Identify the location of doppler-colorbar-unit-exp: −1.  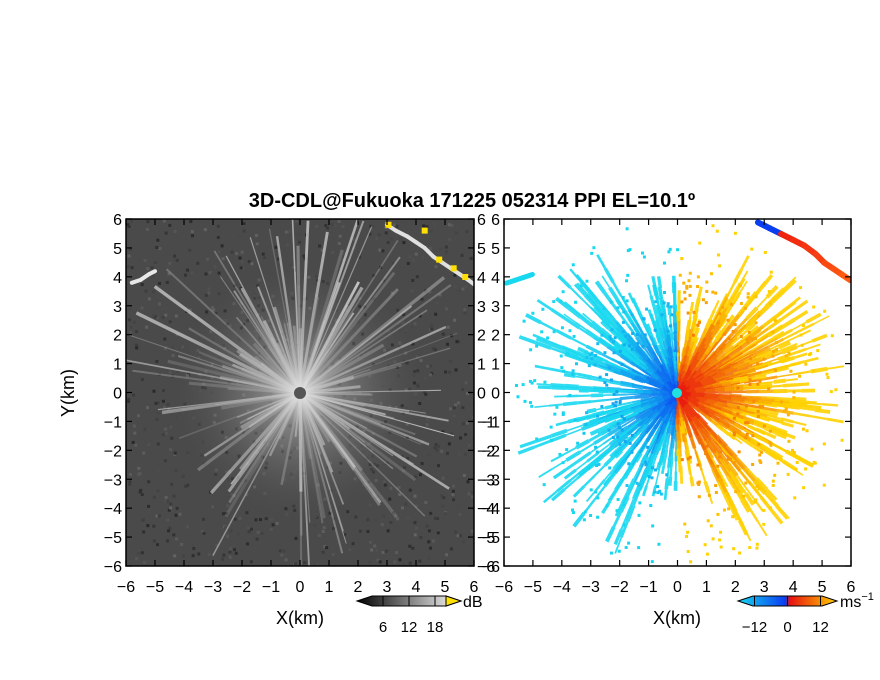
(867, 597).